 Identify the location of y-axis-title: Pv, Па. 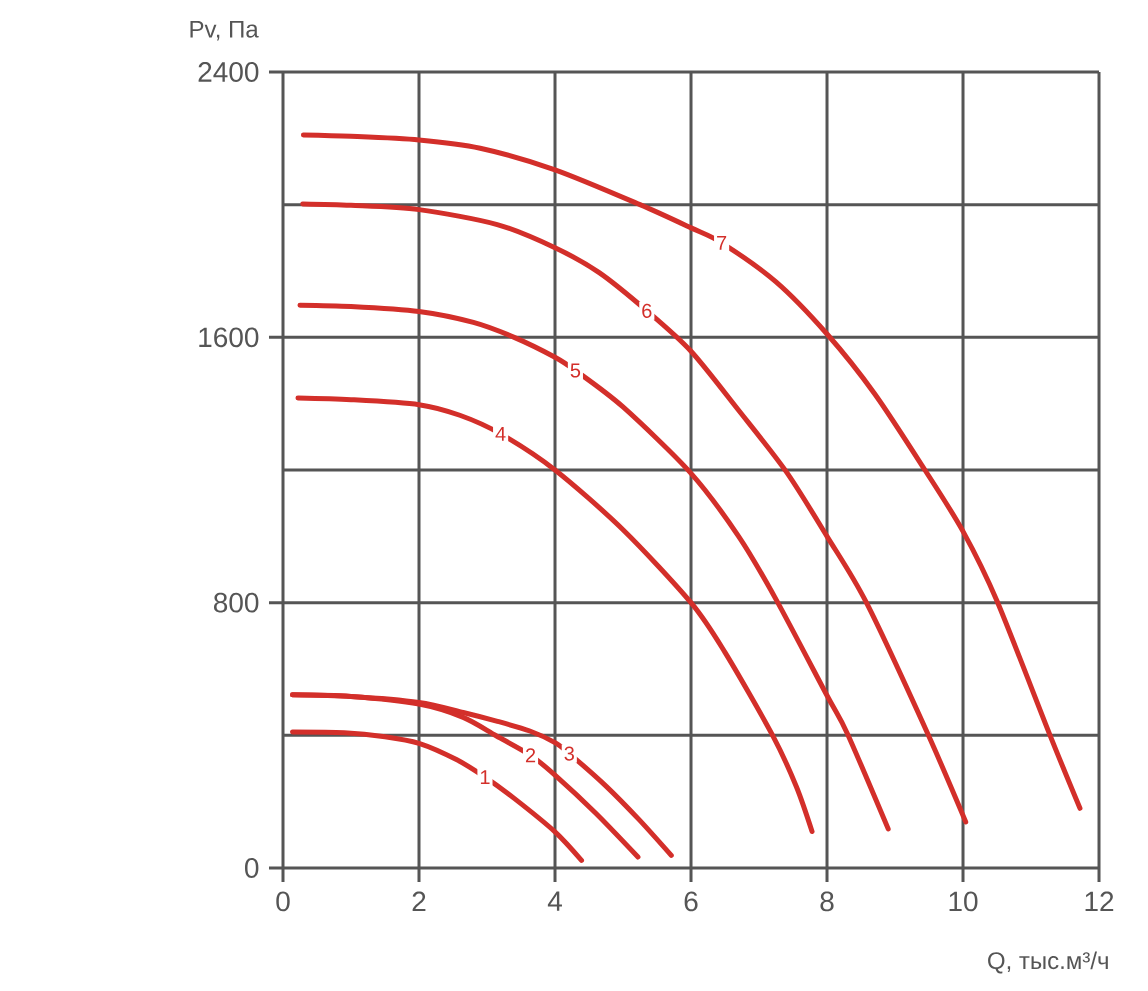
(224, 30).